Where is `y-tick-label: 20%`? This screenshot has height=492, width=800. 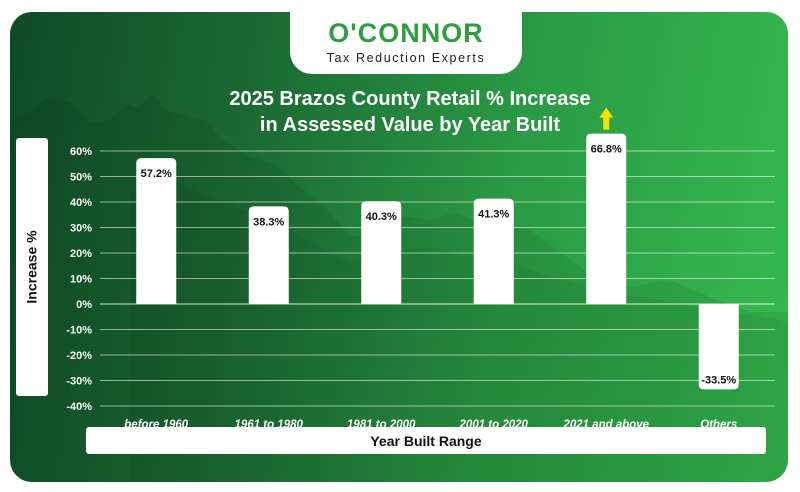
y-tick-label: 20% is located at coordinates (81, 254).